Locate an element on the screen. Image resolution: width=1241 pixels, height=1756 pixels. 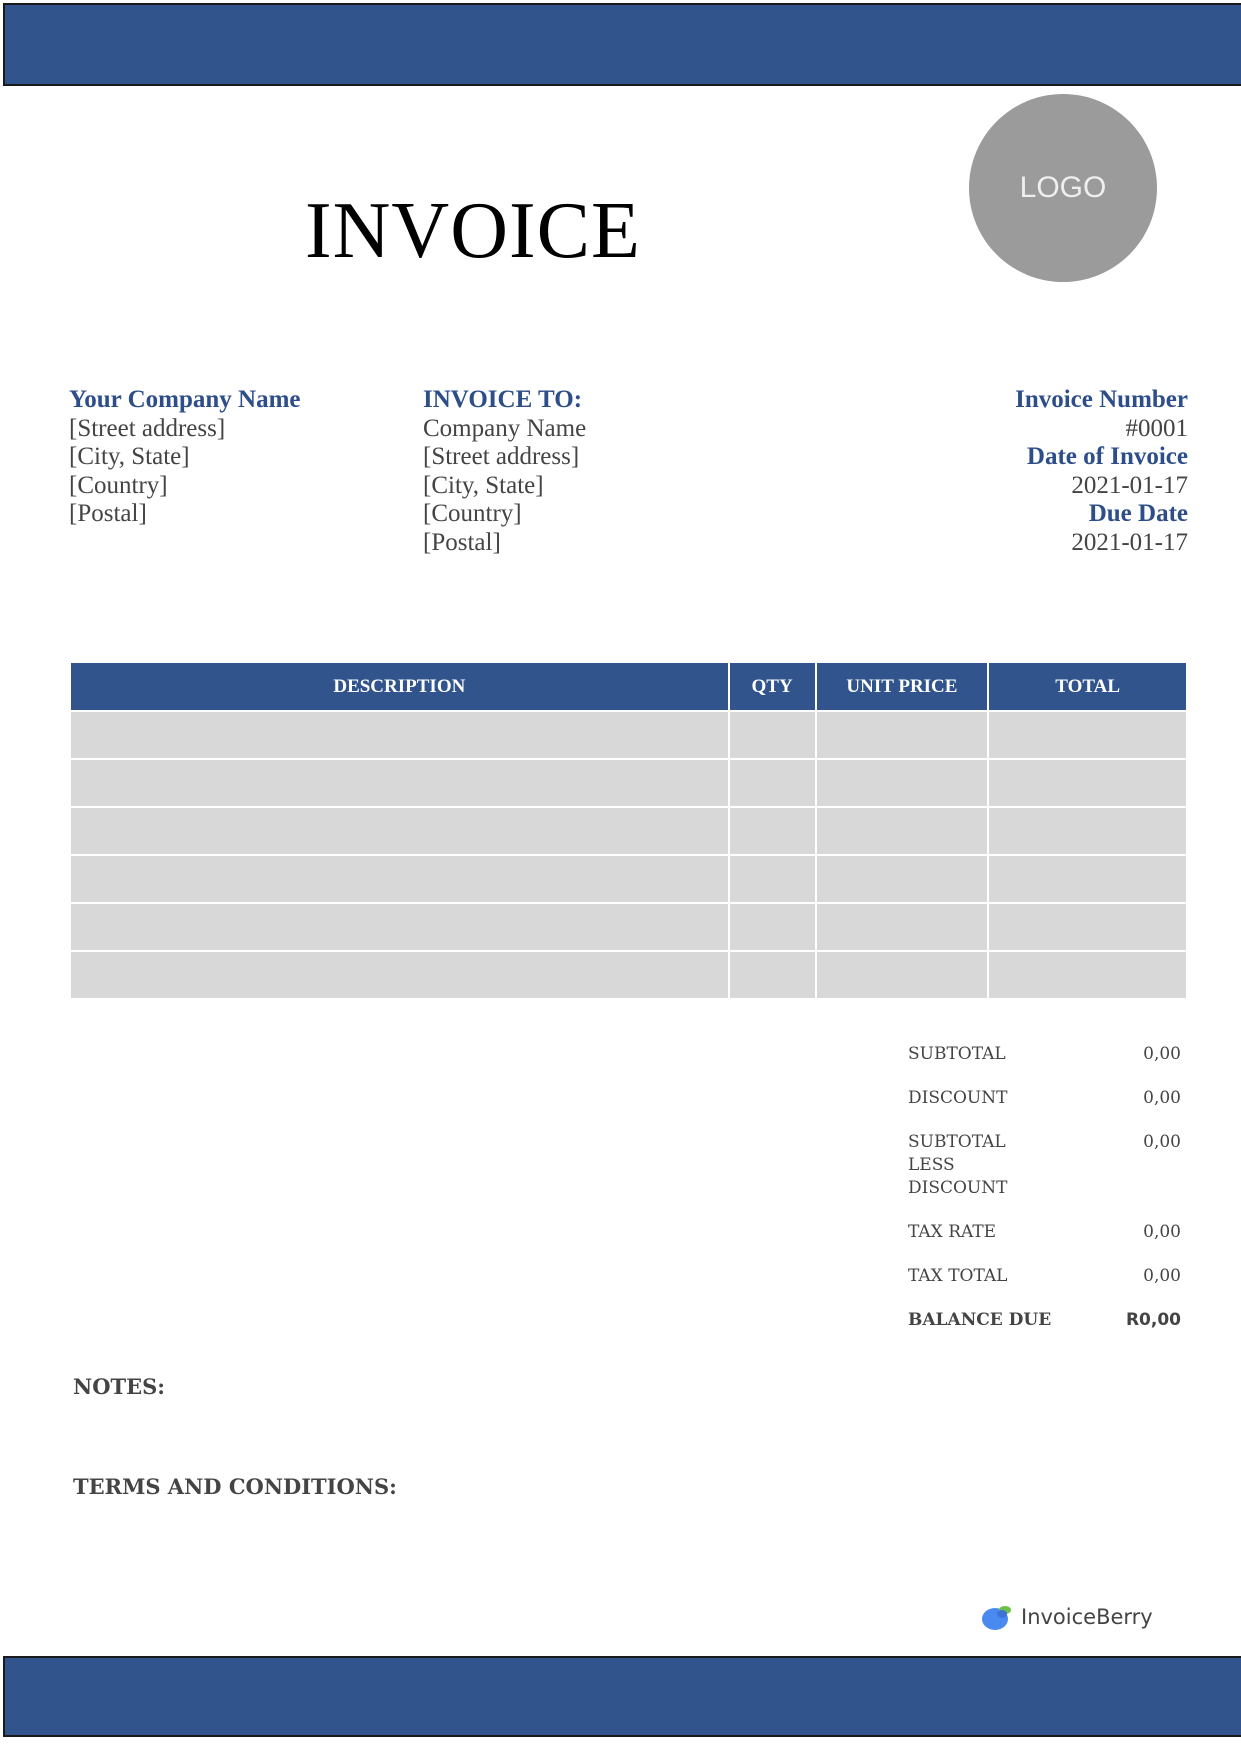
balance-due-label: BALANCE DUE is located at coordinates (980, 1320).